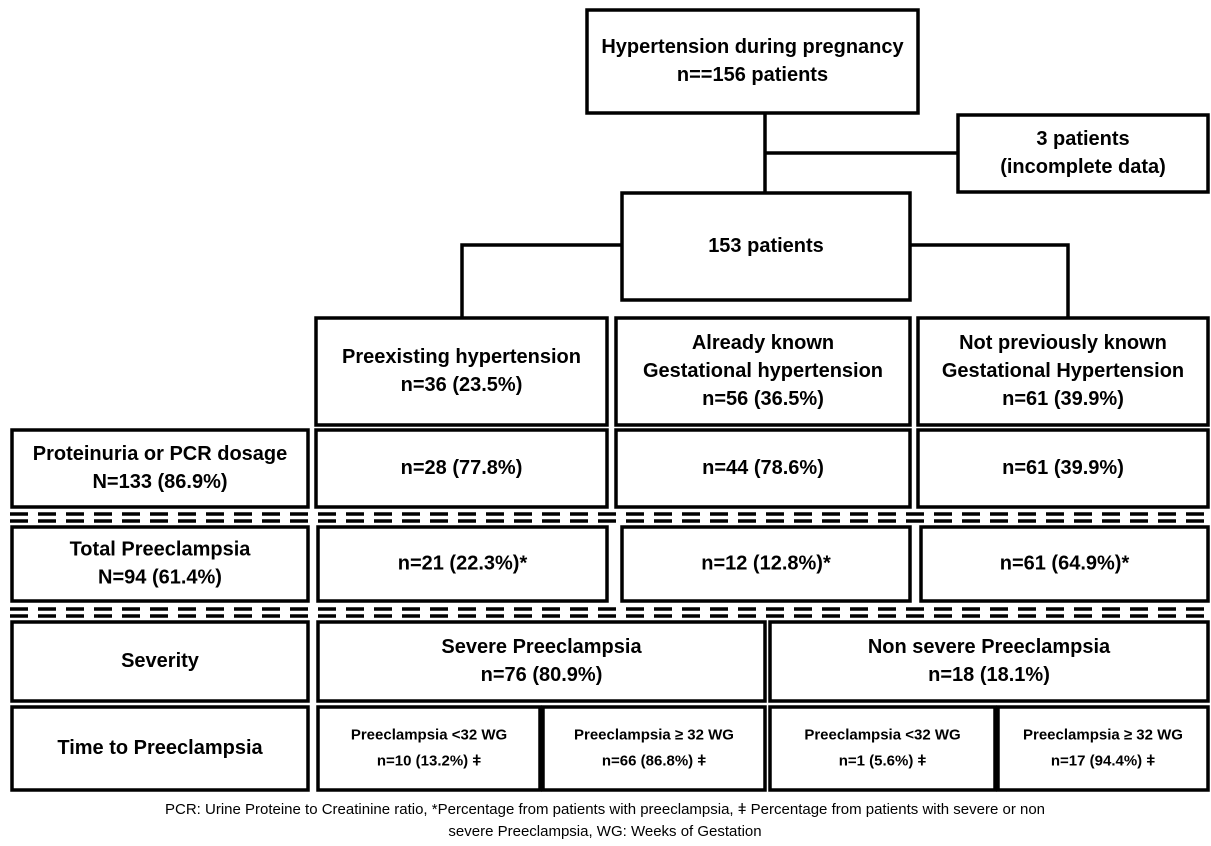 The width and height of the screenshot is (1211, 846). What do you see at coordinates (989, 647) in the screenshot?
I see `node-label: Non severe Preeclampsia` at bounding box center [989, 647].